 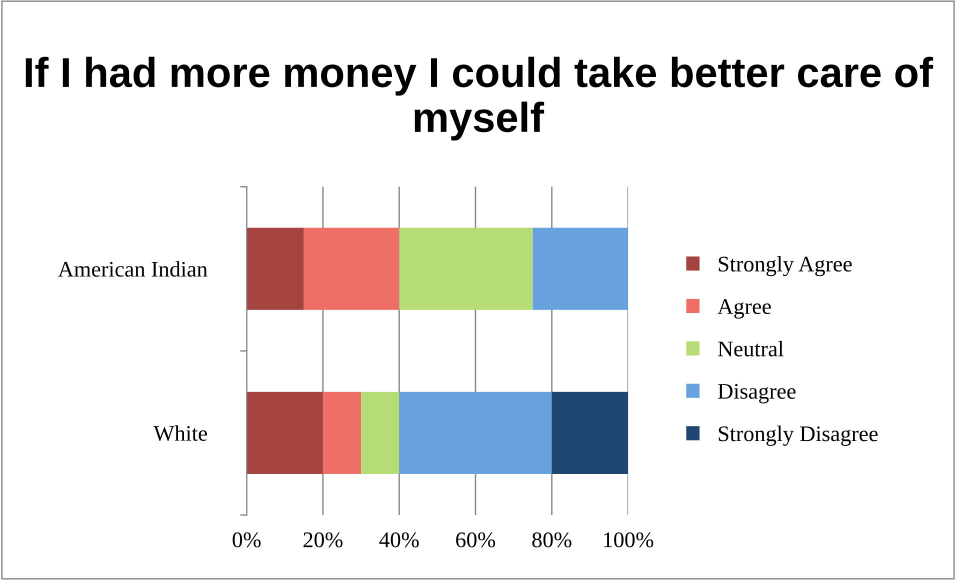 What do you see at coordinates (744, 309) in the screenshot?
I see `legend-label: Agree` at bounding box center [744, 309].